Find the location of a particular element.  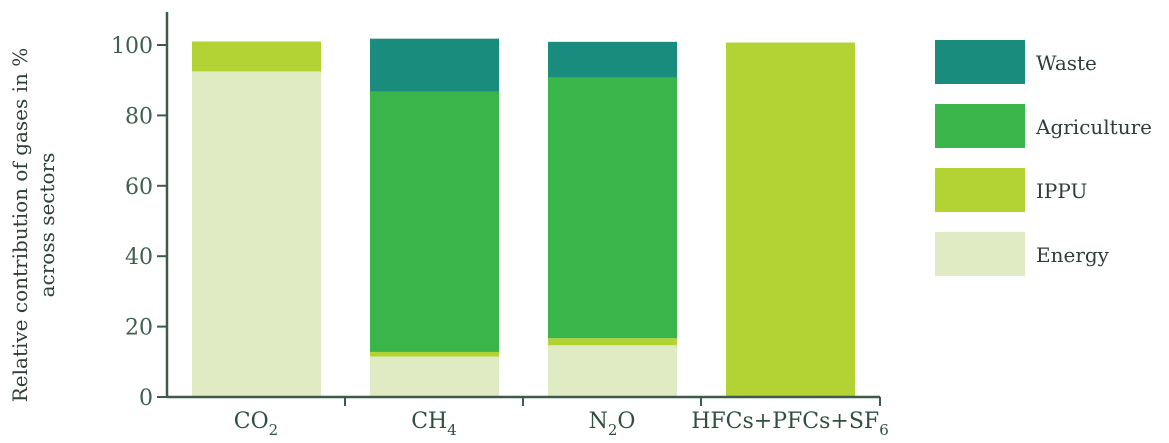

legend-swatch-agriculture is located at coordinates (980, 126).